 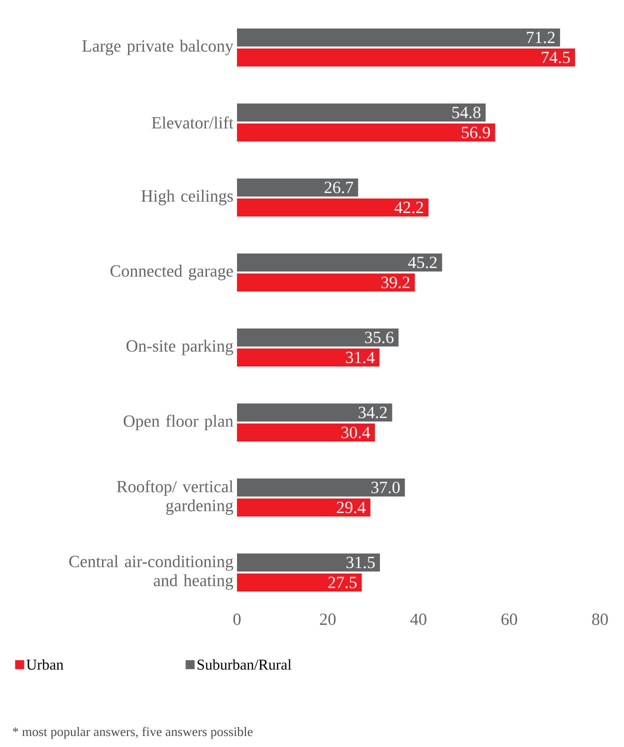 I want to click on x-tick-label: 80, so click(x=600, y=620).